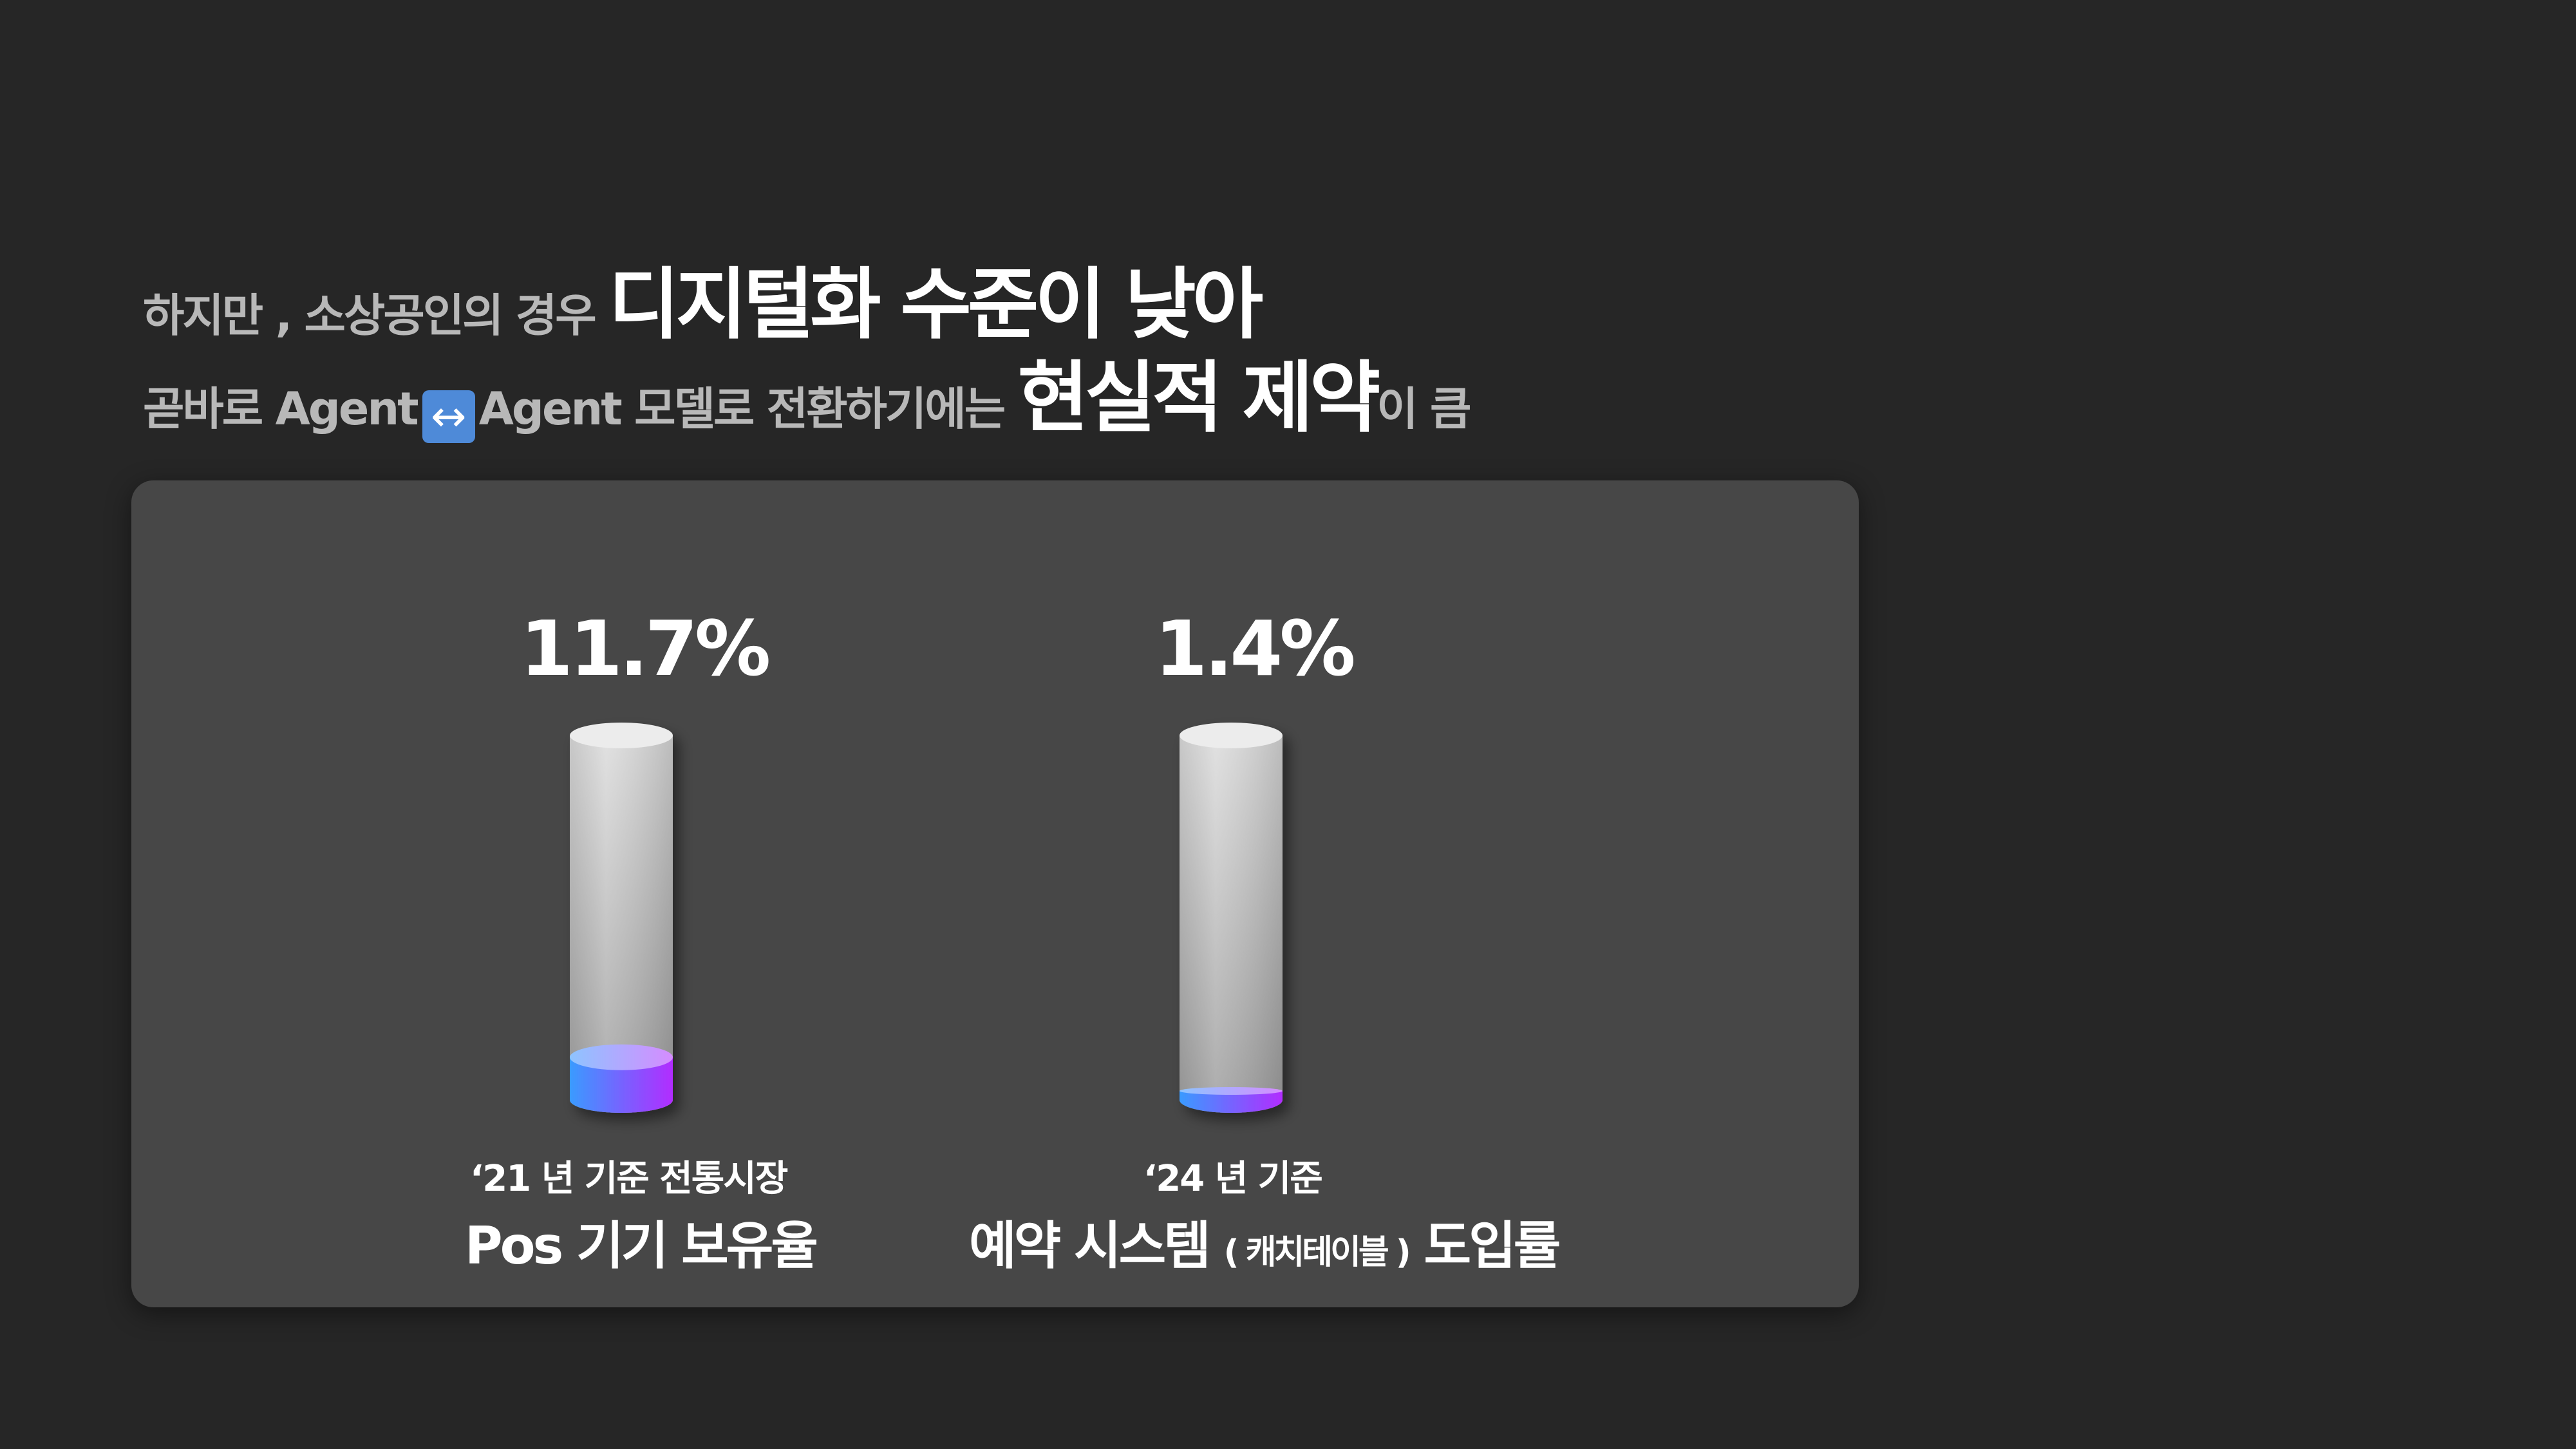  What do you see at coordinates (935, 305) in the screenshot?
I see `heading-line-1-emphasis: 디지털화 수준이 낮아` at bounding box center [935, 305].